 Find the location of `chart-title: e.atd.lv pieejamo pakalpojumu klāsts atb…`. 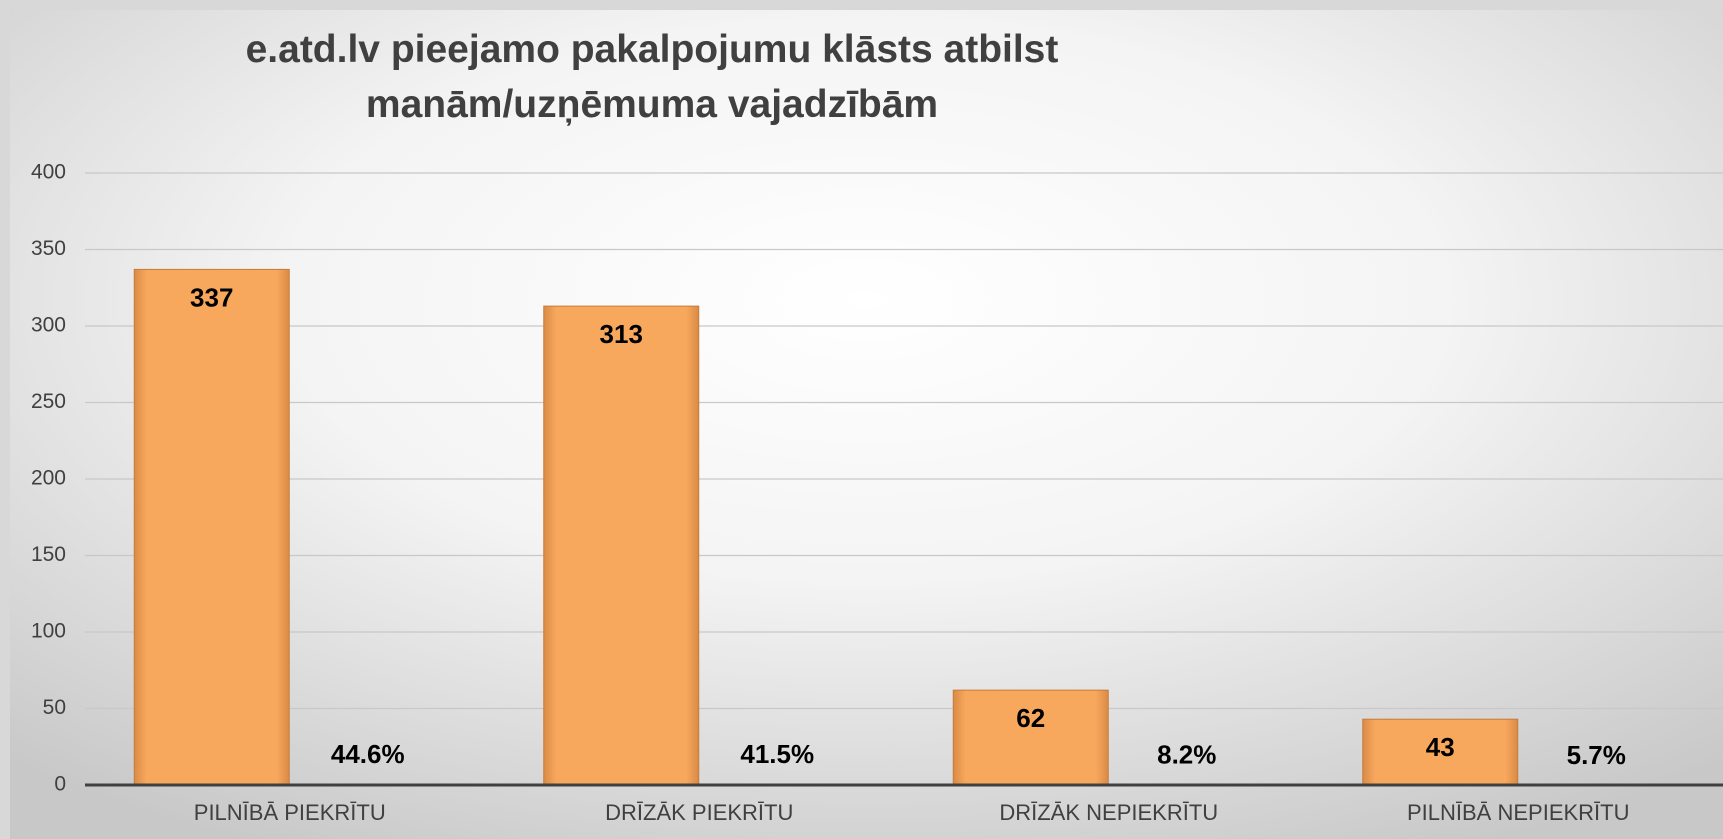

chart-title: e.atd.lv pieejamo pakalpojumu klāsts atb… is located at coordinates (652, 77).